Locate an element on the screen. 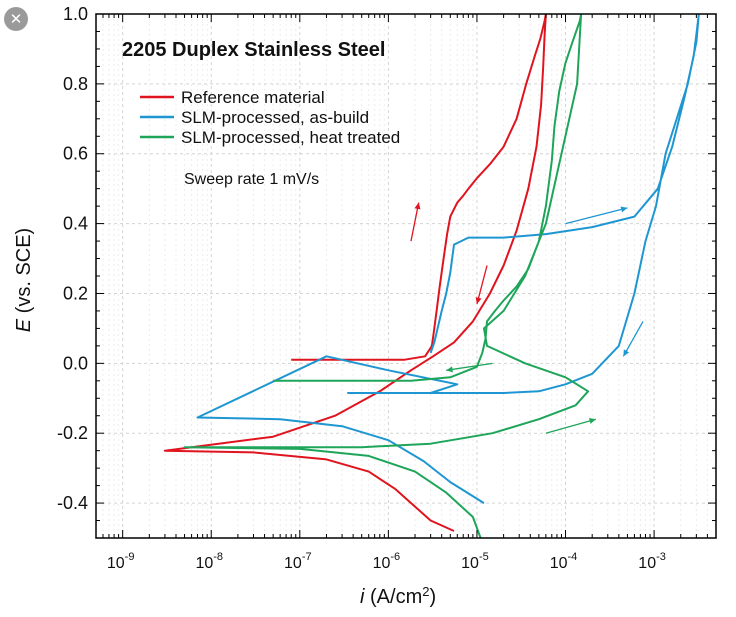 The image size is (736, 617). y-tick-labels: 1.0 0.8 0.6 0.4 0.2 0.0 -0.2 -0.4 is located at coordinates (72, 258).